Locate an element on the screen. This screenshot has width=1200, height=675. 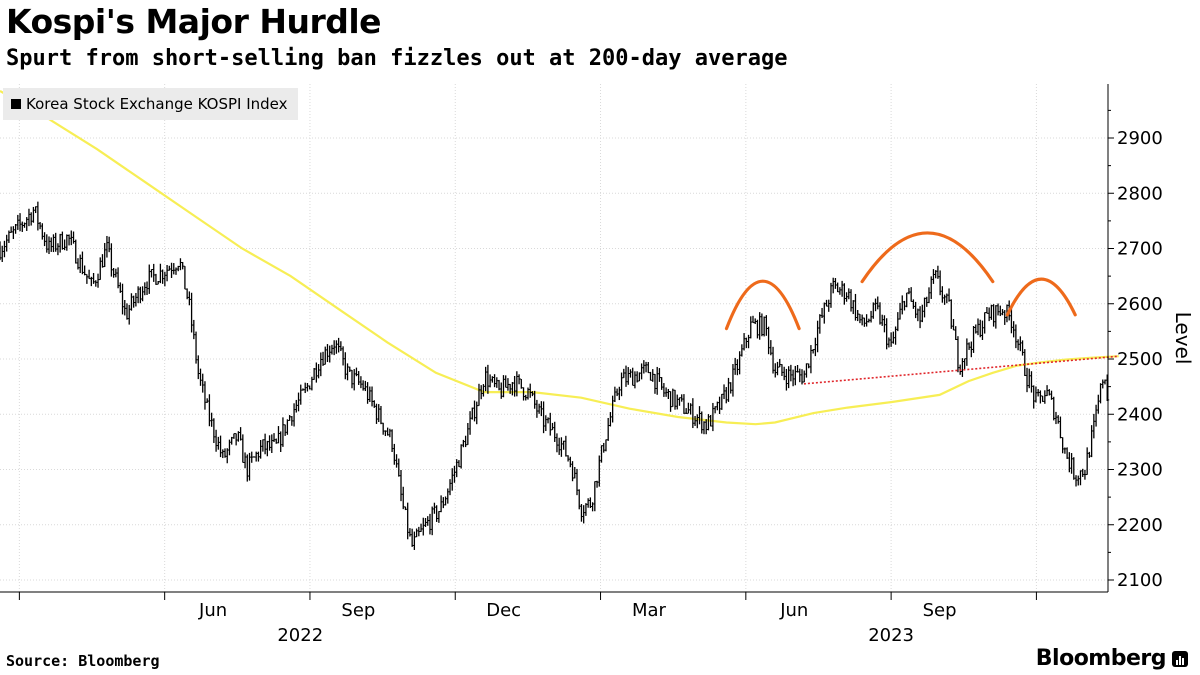
brand-wordmark: Bloomberg is located at coordinates (1101, 658).